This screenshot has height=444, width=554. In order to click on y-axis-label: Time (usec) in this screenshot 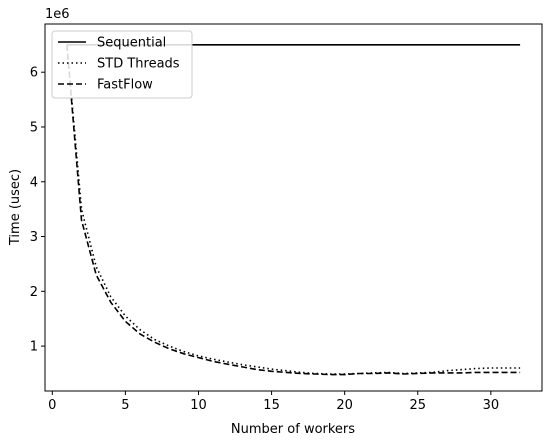, I will do `click(15, 207)`.